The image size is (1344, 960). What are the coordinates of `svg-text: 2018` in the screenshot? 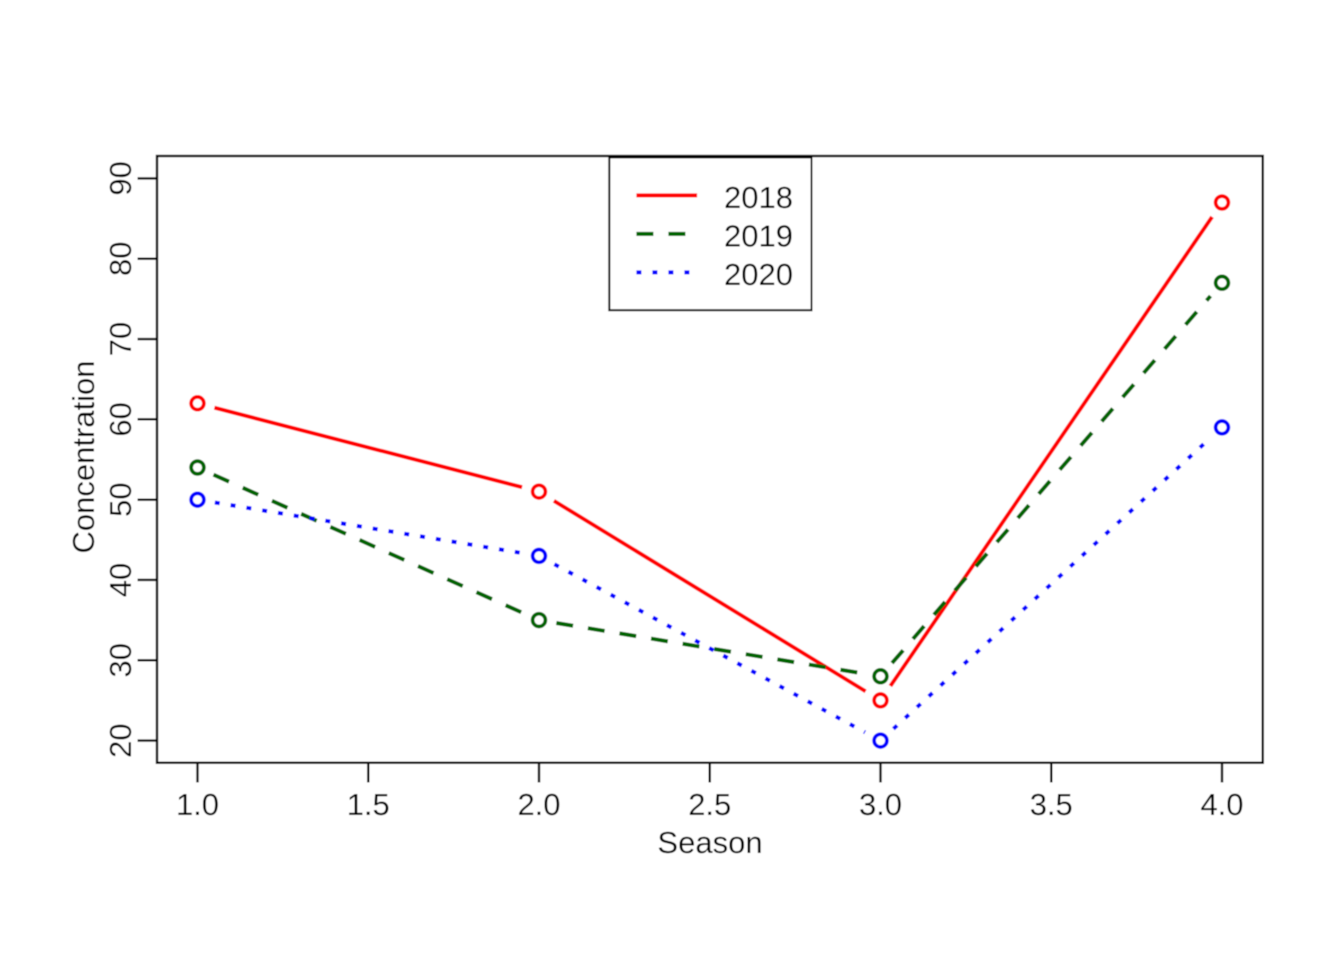 It's located at (758, 197).